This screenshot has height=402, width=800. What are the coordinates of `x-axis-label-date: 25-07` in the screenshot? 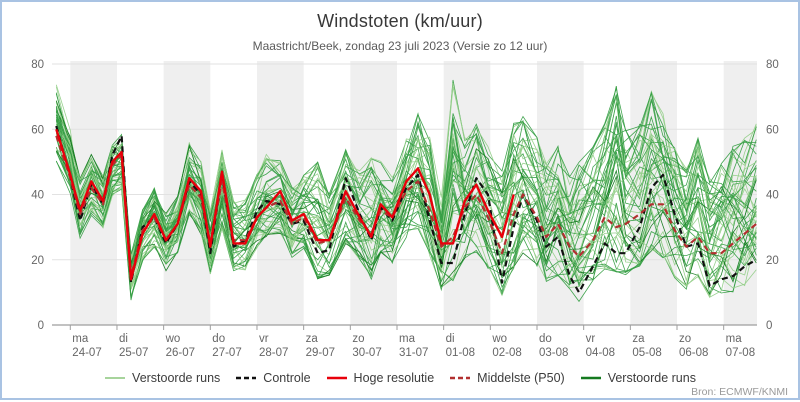 It's located at (133, 353).